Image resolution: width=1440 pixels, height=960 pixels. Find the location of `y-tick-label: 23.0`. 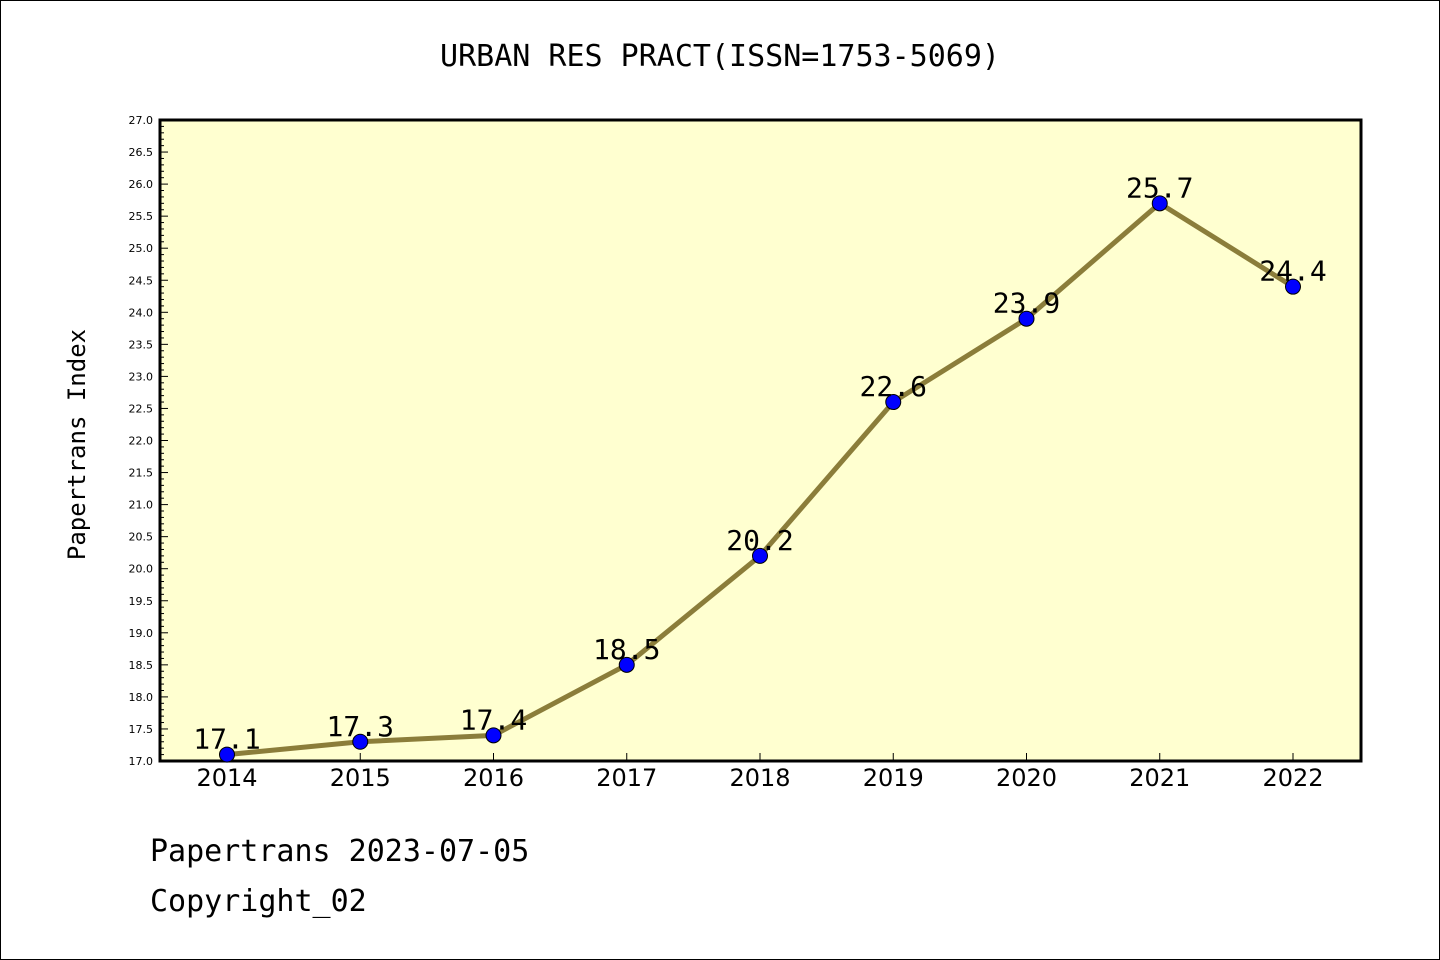

y-tick-label: 23.0 is located at coordinates (141, 376).